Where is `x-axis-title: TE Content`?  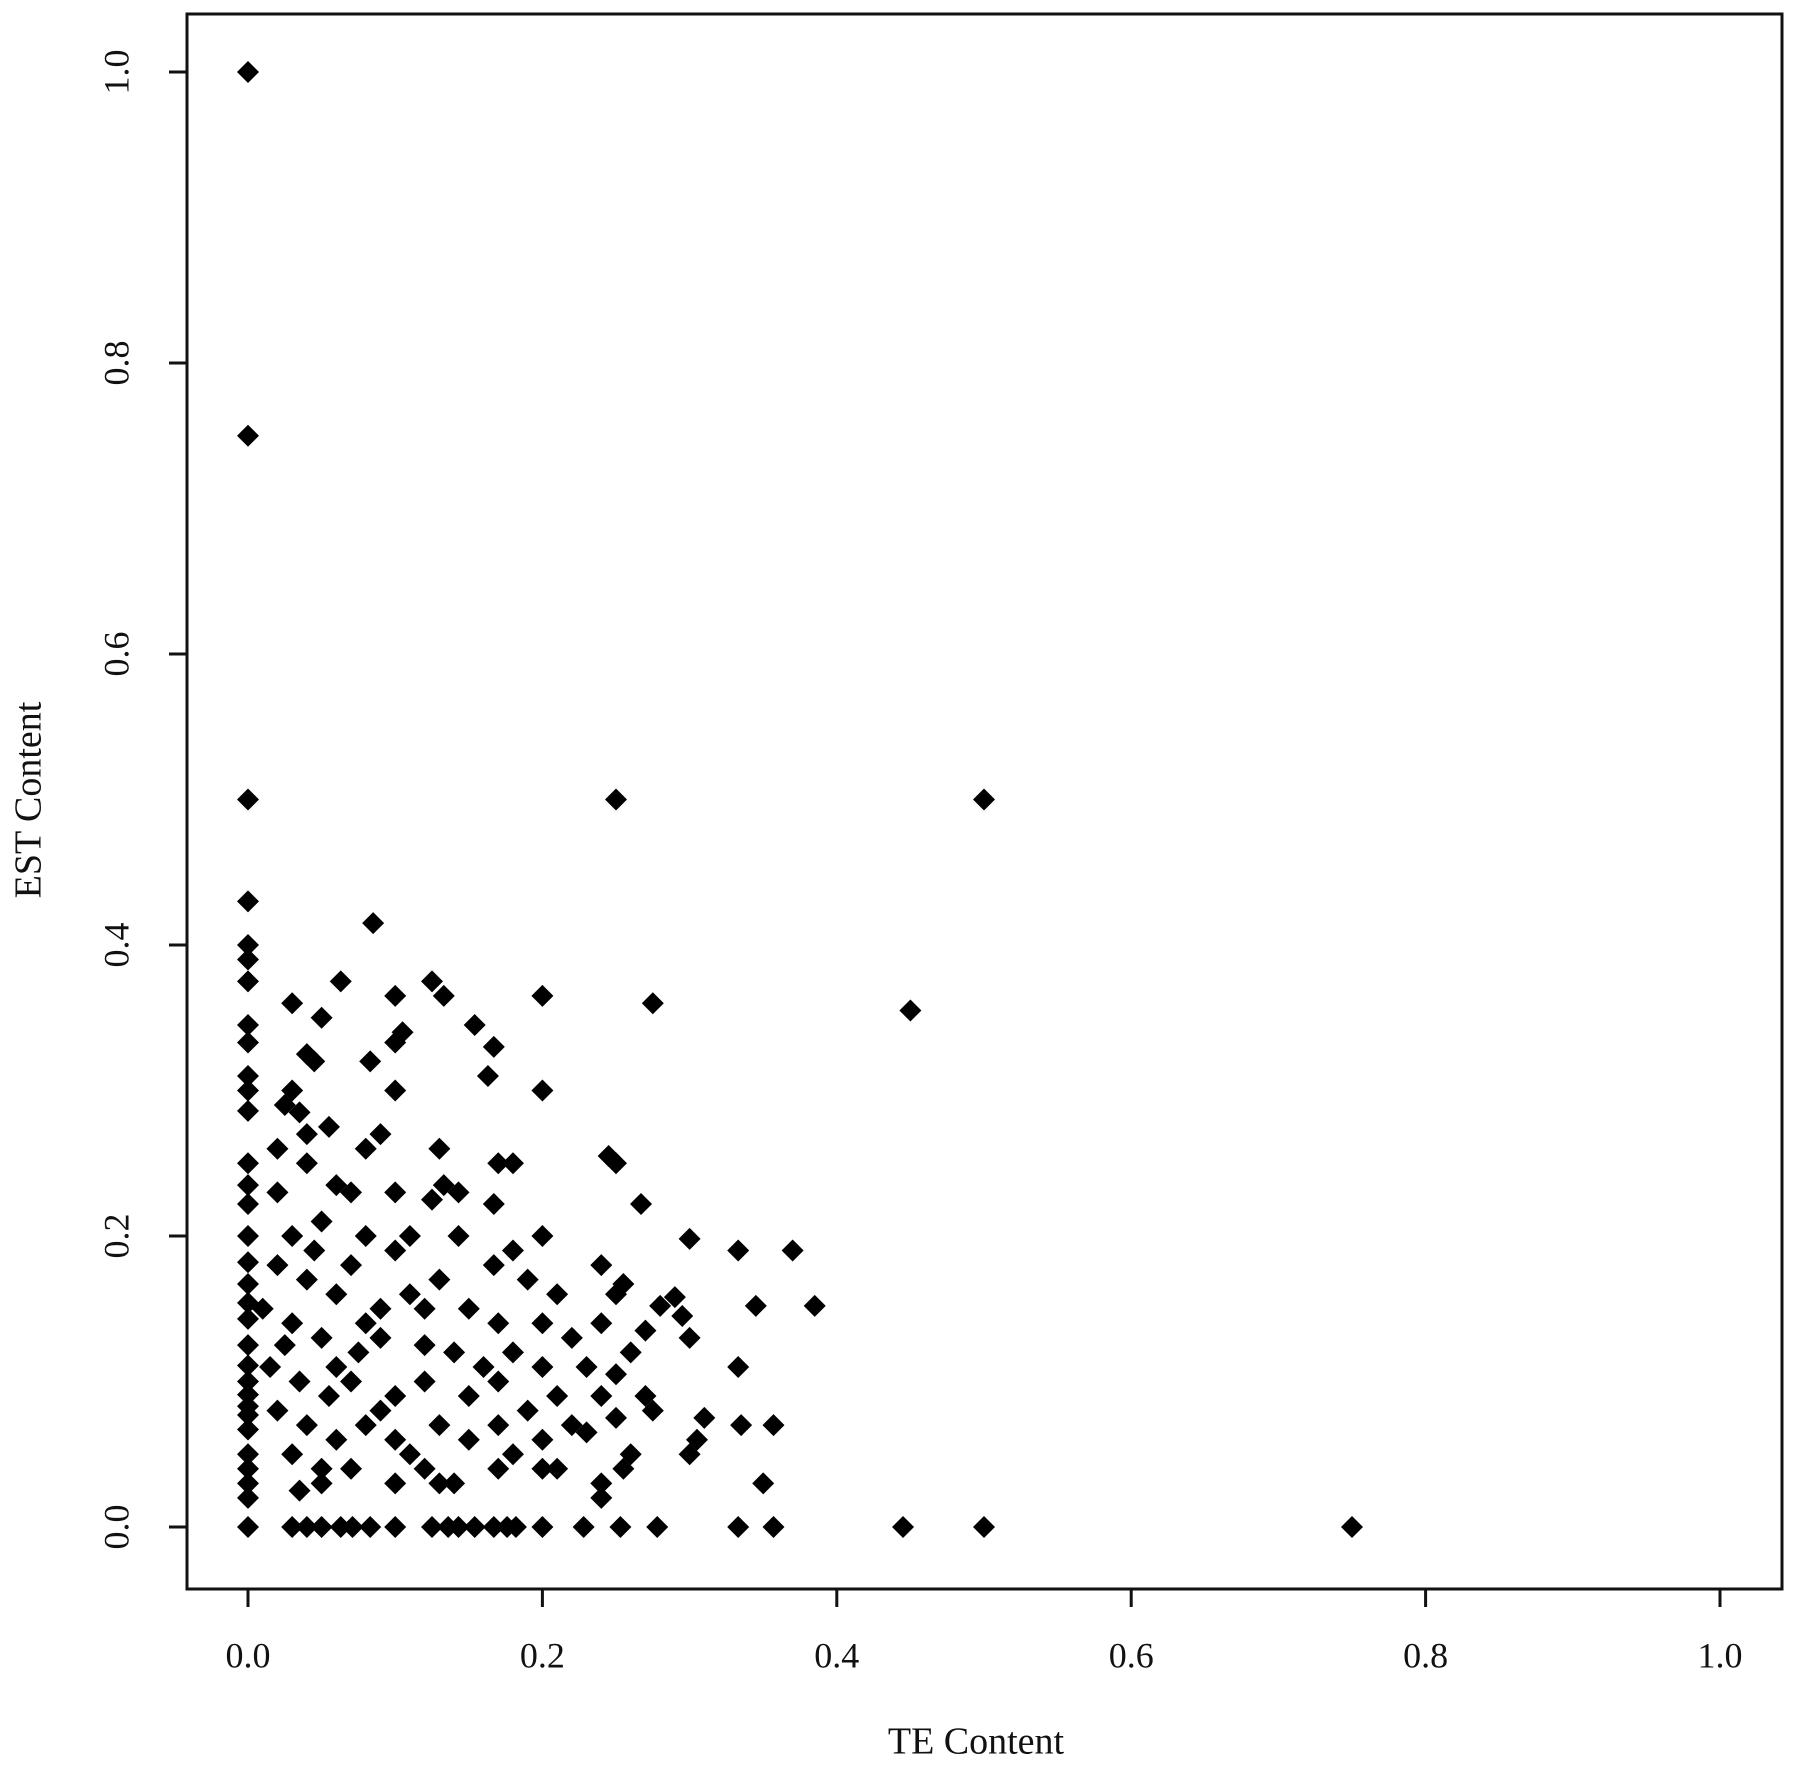
x-axis-title: TE Content is located at coordinates (976, 1742).